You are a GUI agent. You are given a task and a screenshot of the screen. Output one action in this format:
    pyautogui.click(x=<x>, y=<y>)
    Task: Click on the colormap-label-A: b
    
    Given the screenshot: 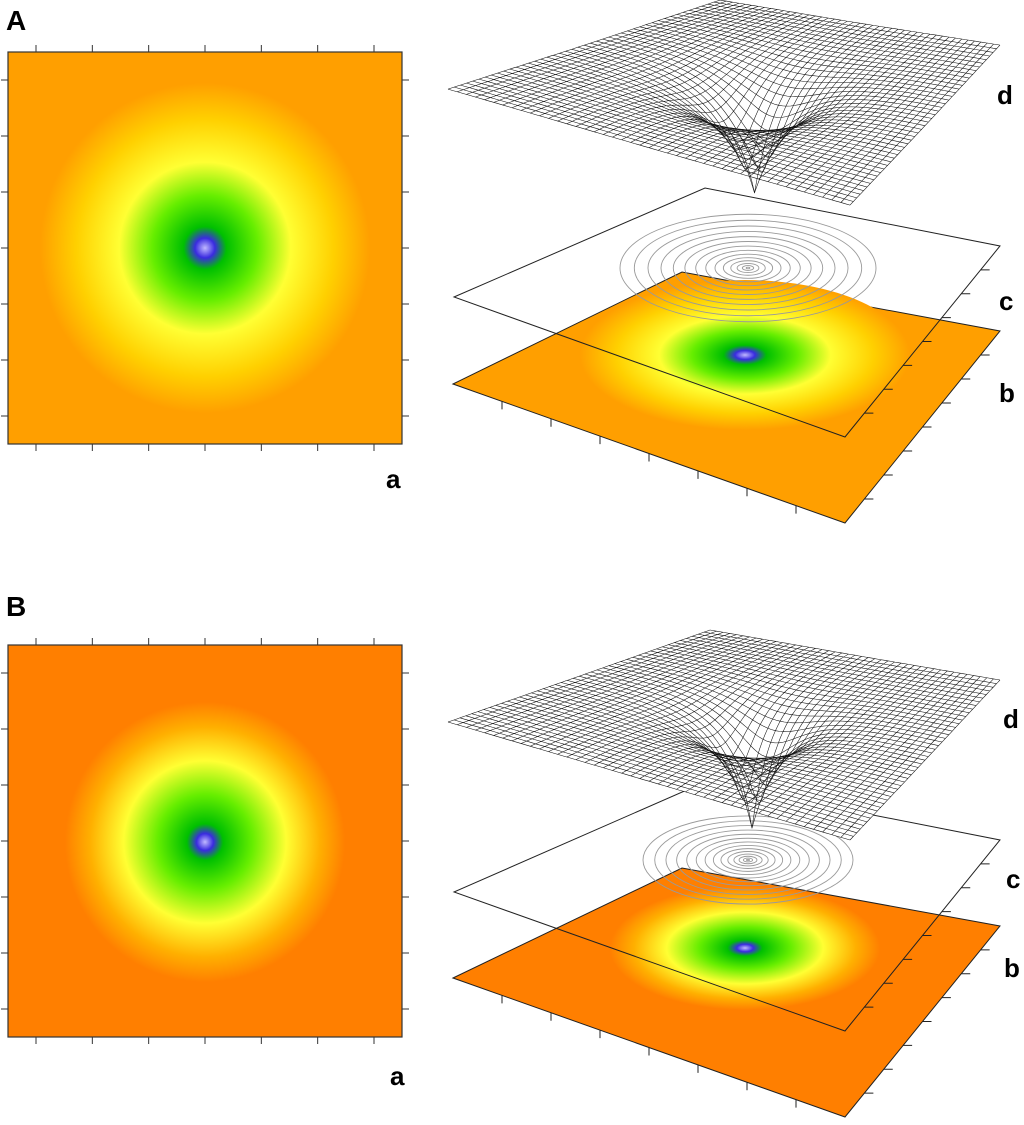 What is the action you would take?
    pyautogui.click(x=1007, y=393)
    